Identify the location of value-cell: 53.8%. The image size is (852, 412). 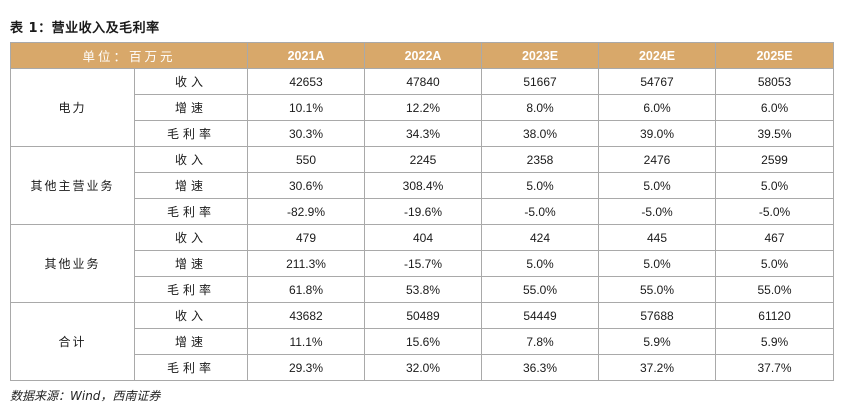
(423, 289).